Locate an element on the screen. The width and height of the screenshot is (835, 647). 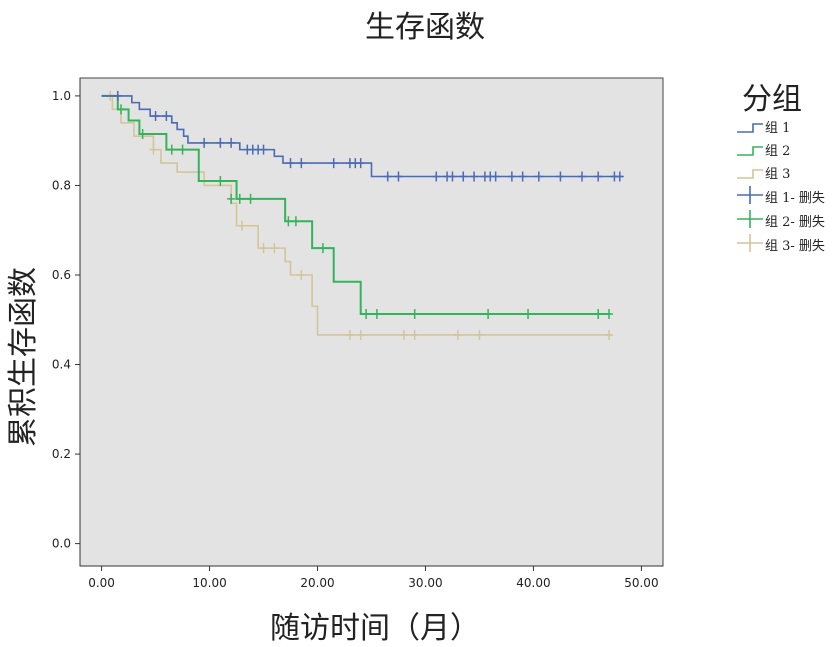
x-tick-label: 30.00 is located at coordinates (425, 583).